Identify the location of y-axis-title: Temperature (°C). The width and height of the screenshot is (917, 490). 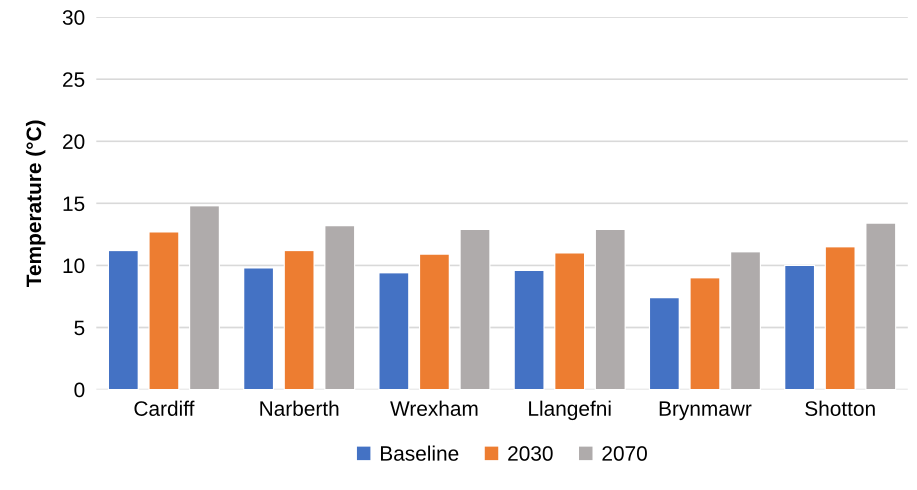
(36, 203).